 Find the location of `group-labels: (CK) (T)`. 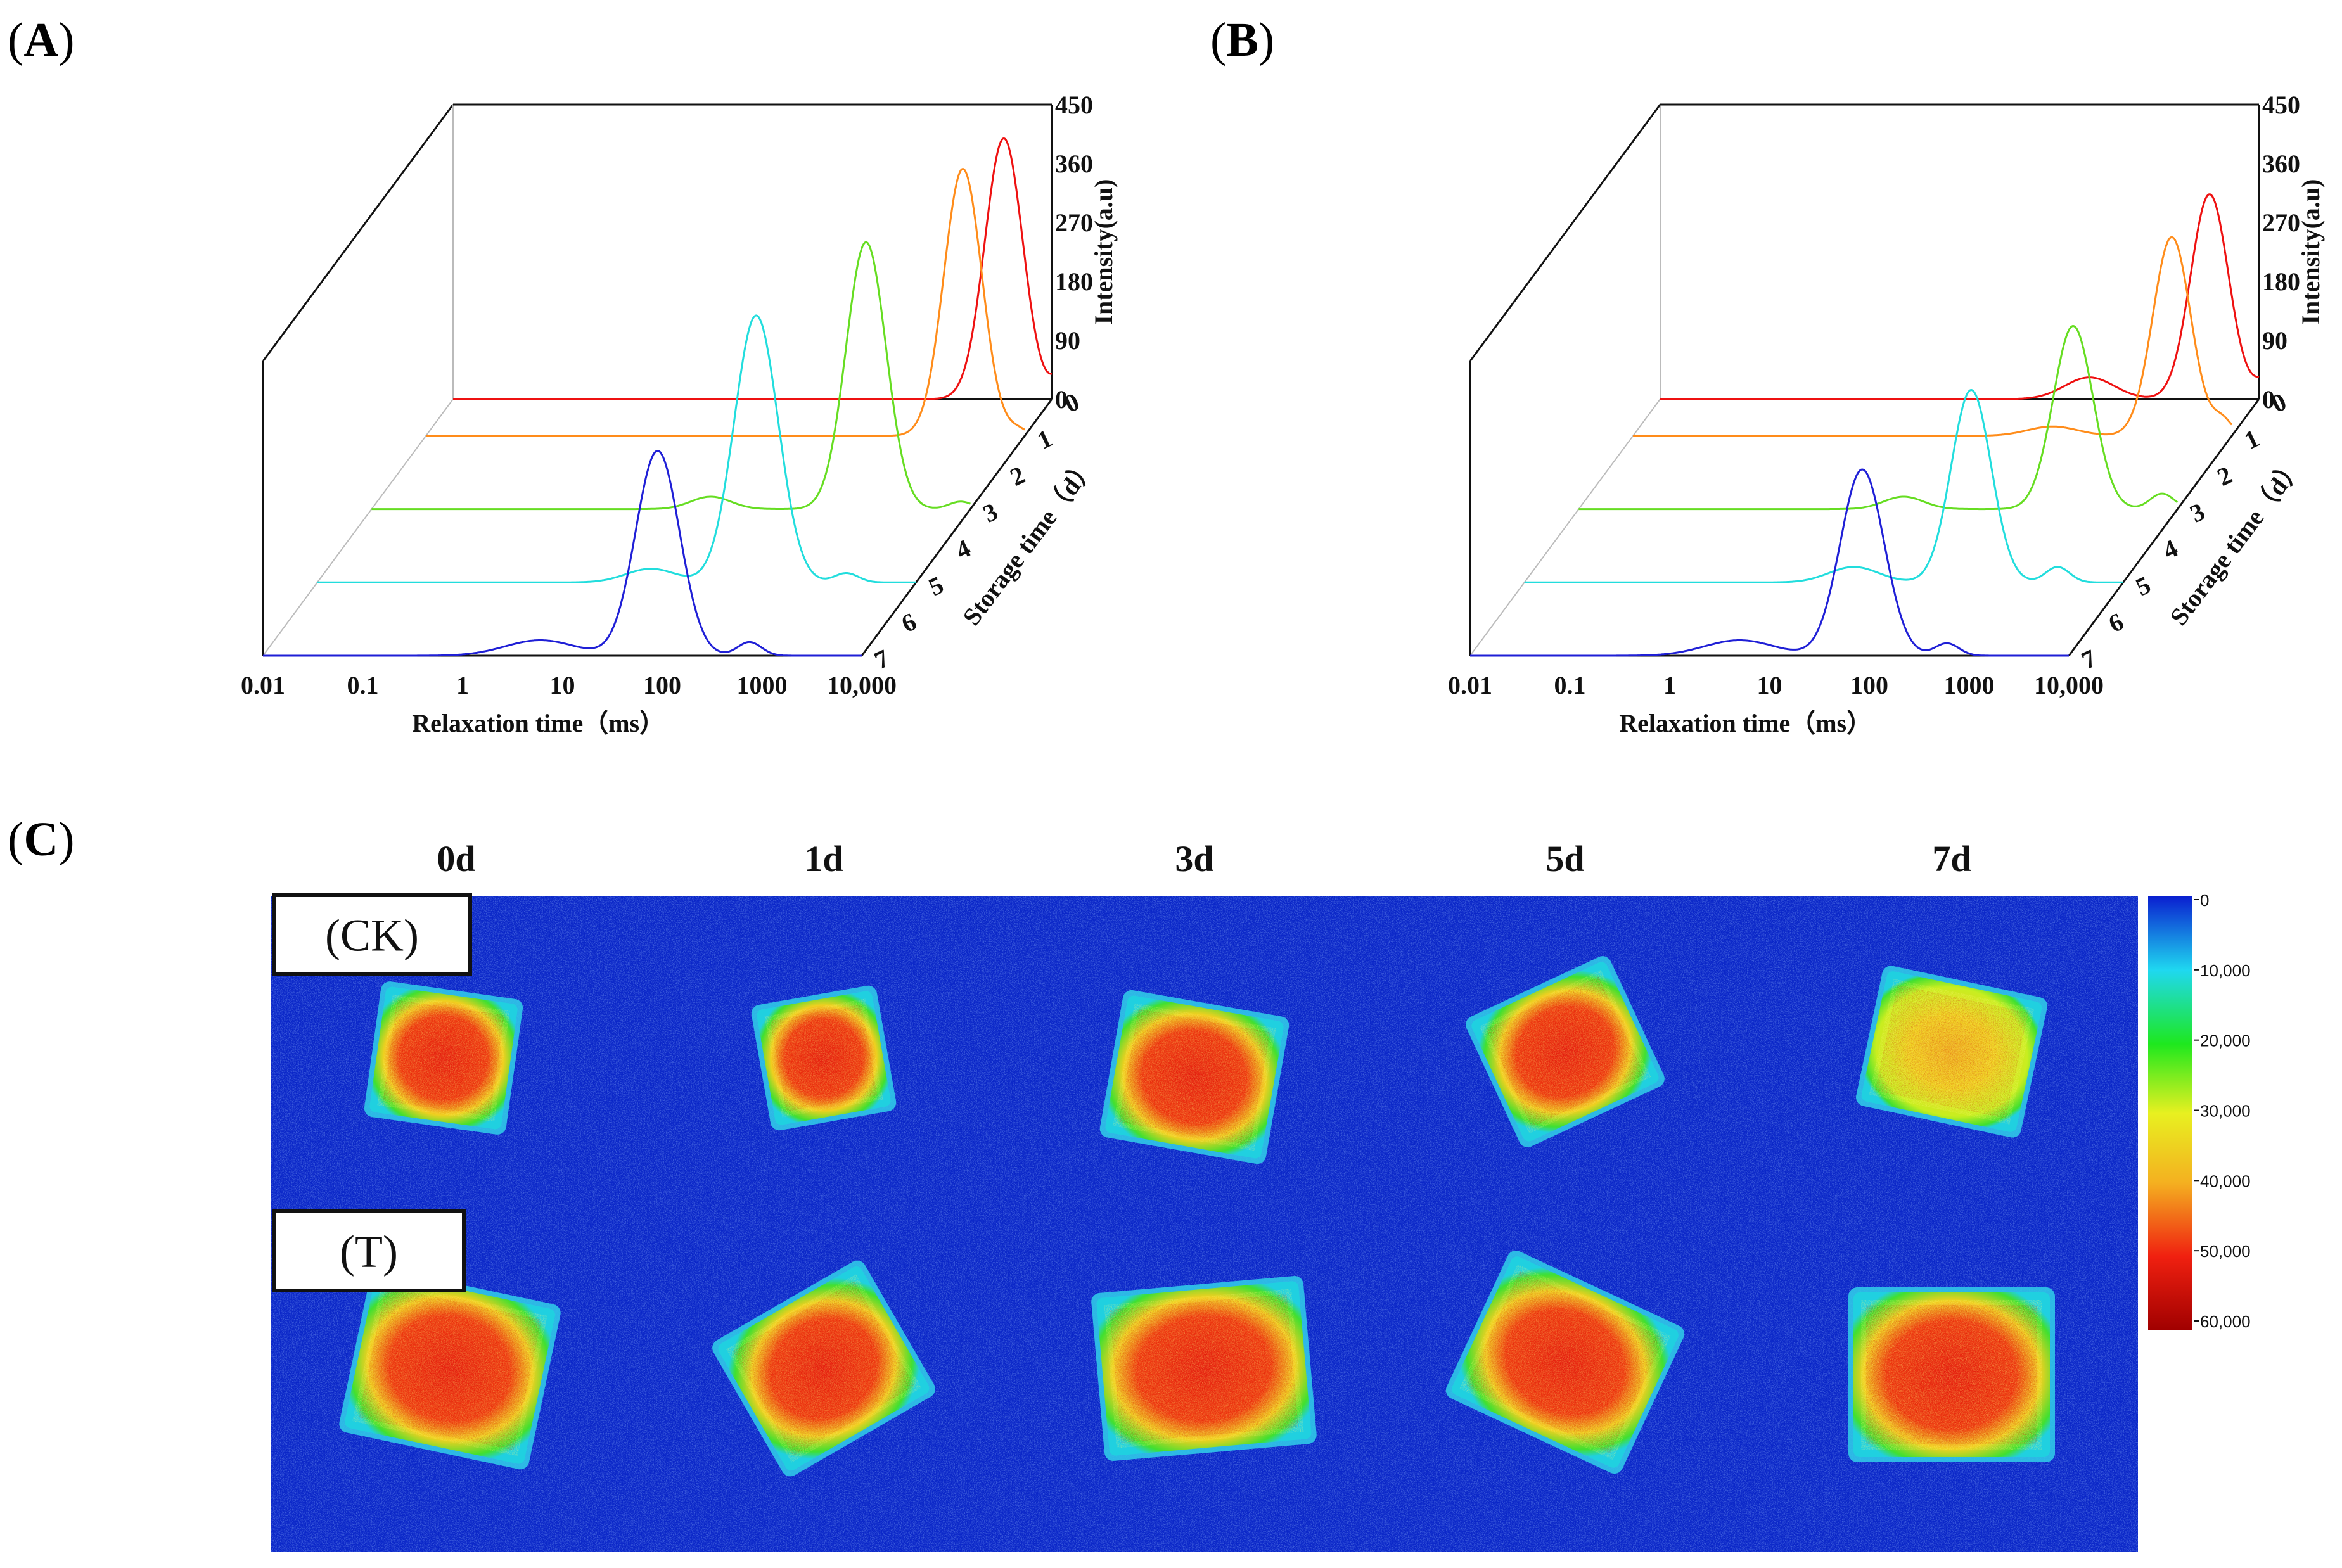

group-labels: (CK) (T) is located at coordinates (372, 1092).